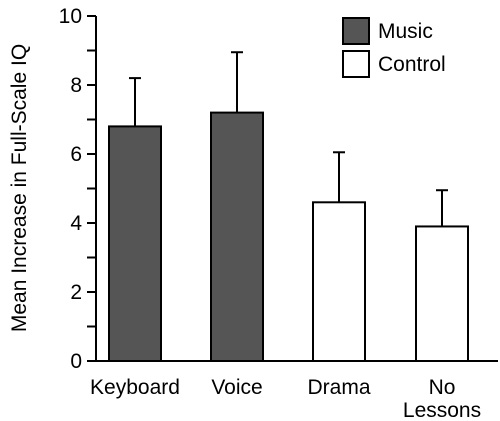 This screenshot has height=421, width=500. Describe the element at coordinates (285, 398) in the screenshot. I see `category-labels: Keyboard Voice Drama No Lessons` at that location.